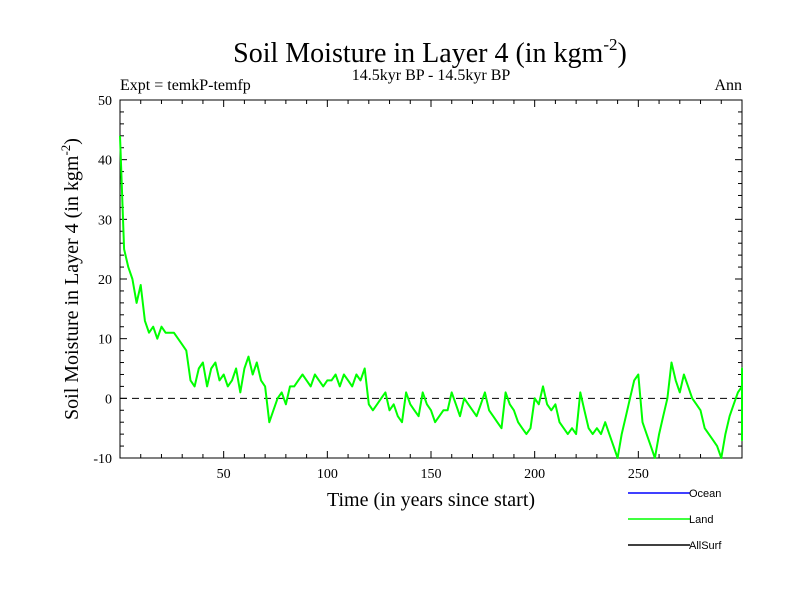 Image resolution: width=800 pixels, height=600 pixels. Describe the element at coordinates (105, 280) in the screenshot. I see `y-tick-label: 20` at that location.